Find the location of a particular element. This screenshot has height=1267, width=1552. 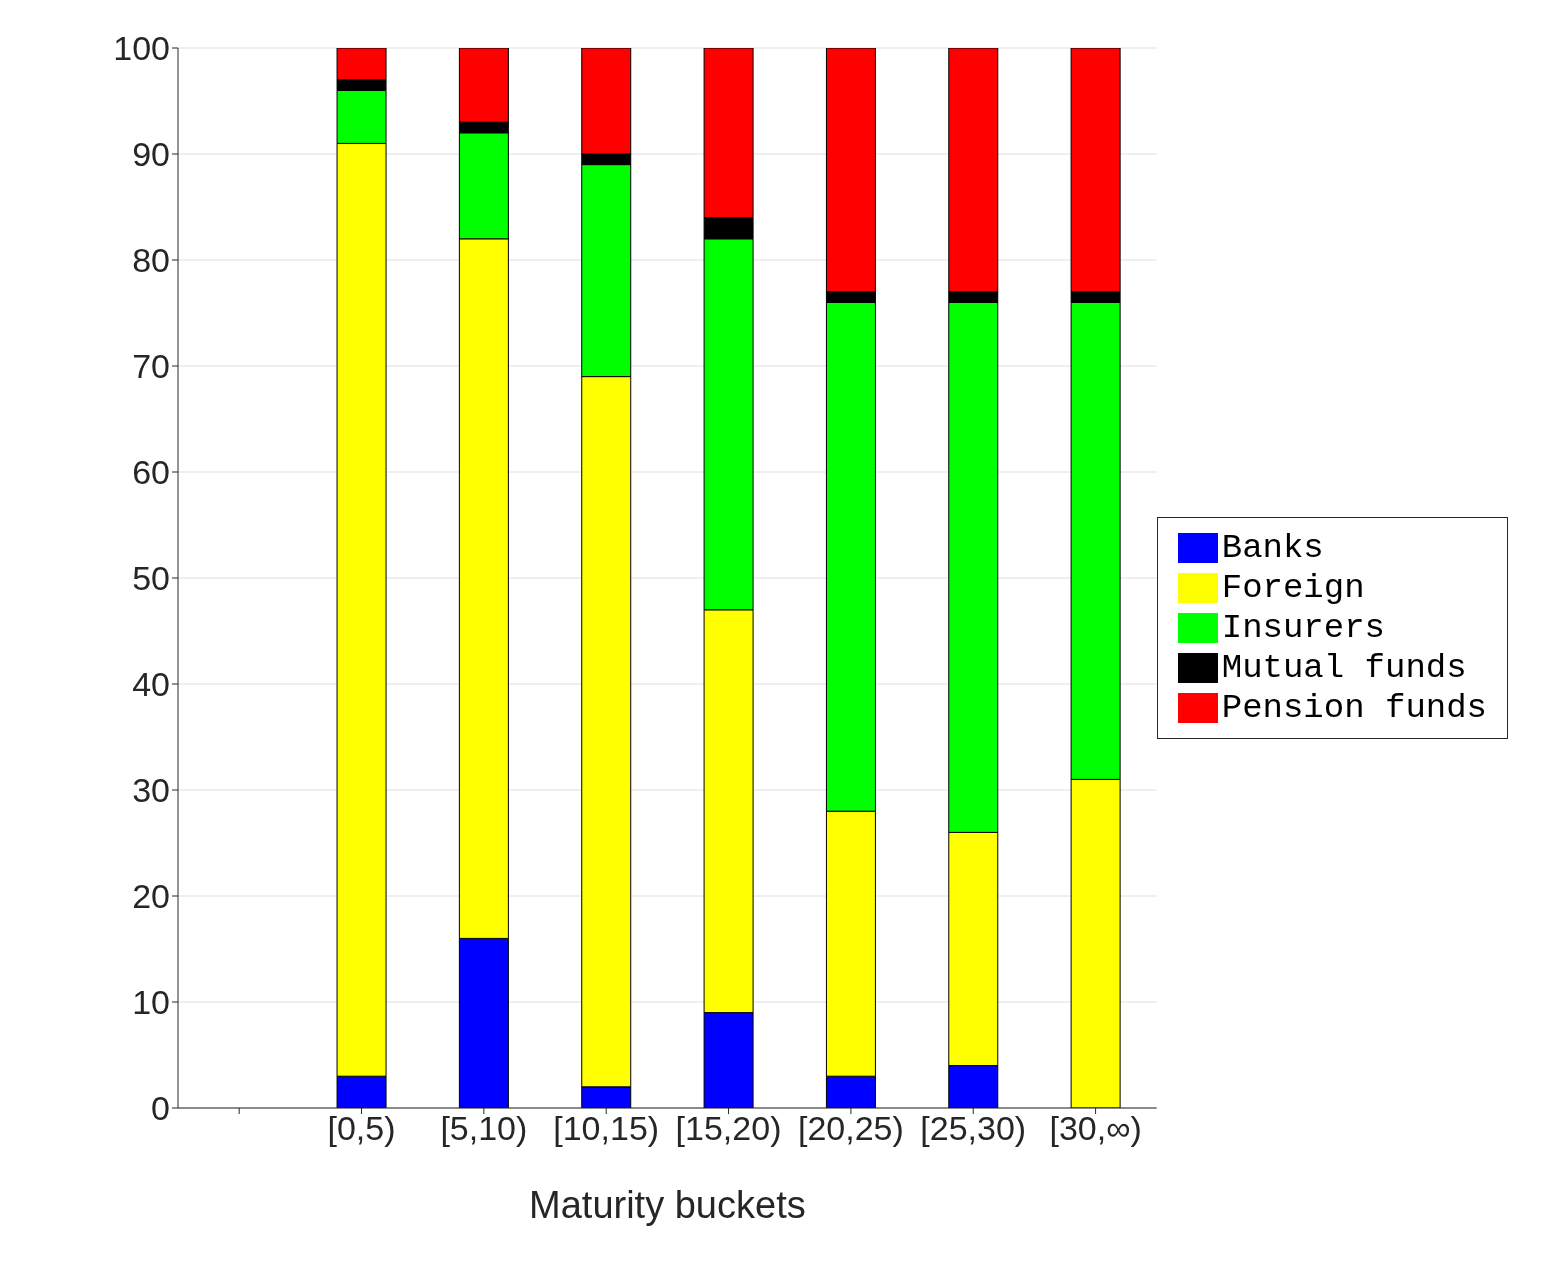

legend-label: Foreign is located at coordinates (1293, 587).